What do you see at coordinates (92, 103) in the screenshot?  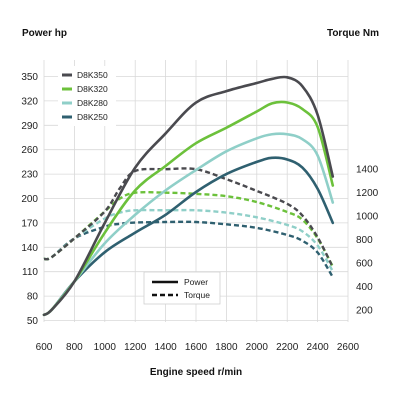 I see `legend-label-d8k280: D8K280` at bounding box center [92, 103].